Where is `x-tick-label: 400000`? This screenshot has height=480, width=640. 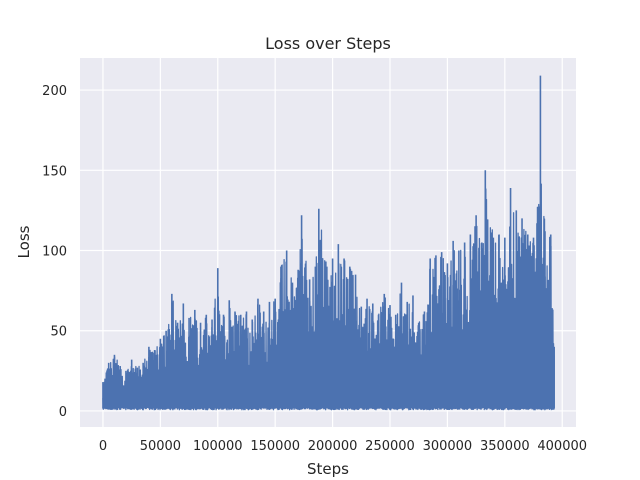 x-tick-label: 400000 is located at coordinates (562, 446).